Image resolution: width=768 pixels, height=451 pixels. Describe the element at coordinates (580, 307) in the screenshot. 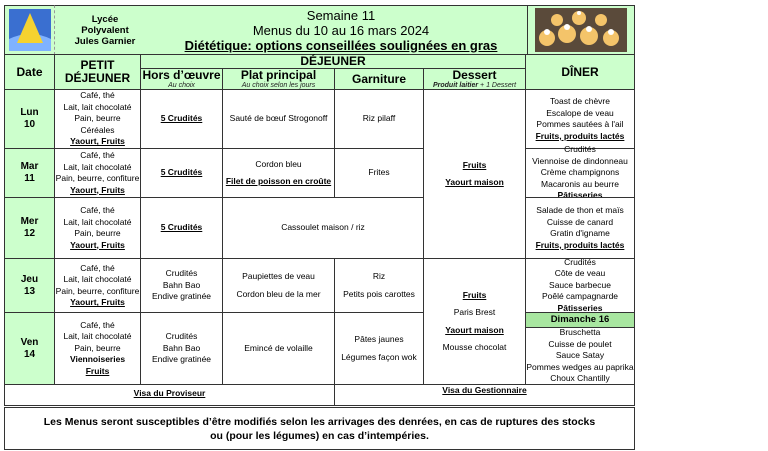

I see `dinner-cell-line: Pâtisseries` at that location.